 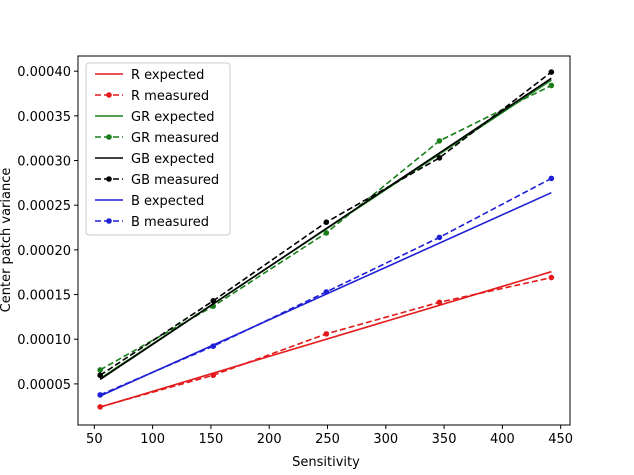 I want to click on x-tick-label: 250, so click(x=327, y=439).